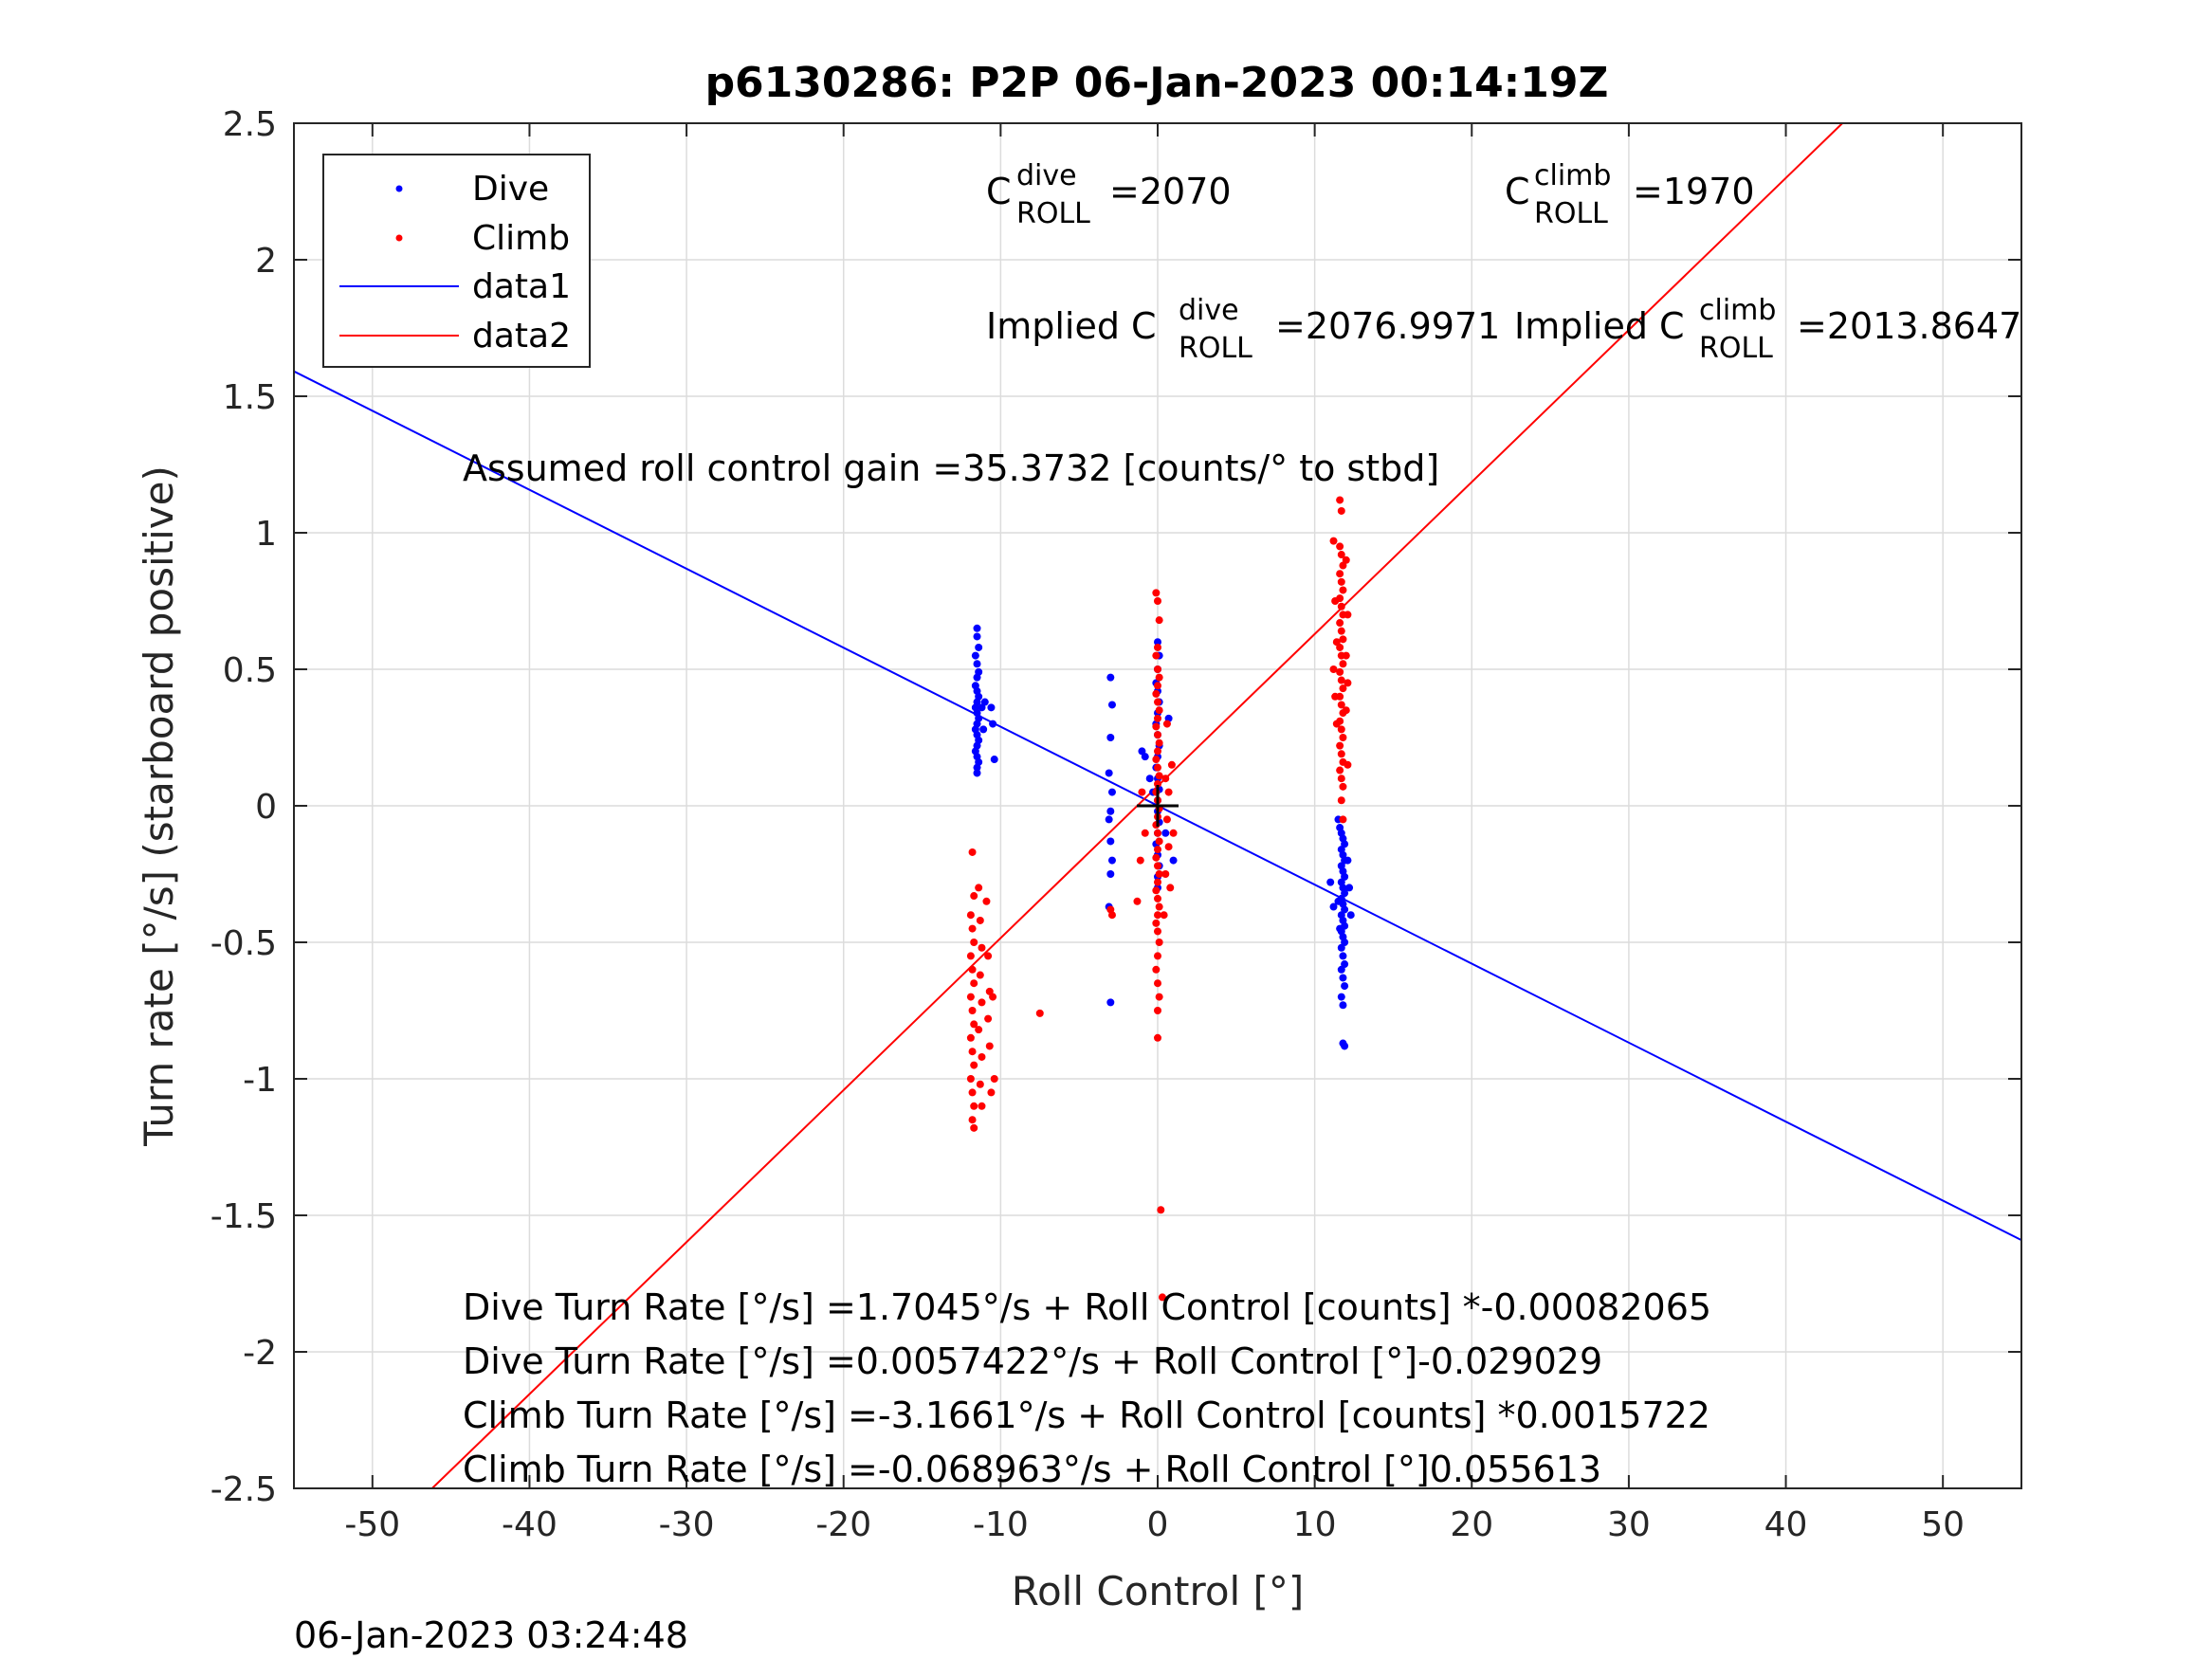  Describe the element at coordinates (1786, 1524) in the screenshot. I see `x-tick-label: 40` at that location.